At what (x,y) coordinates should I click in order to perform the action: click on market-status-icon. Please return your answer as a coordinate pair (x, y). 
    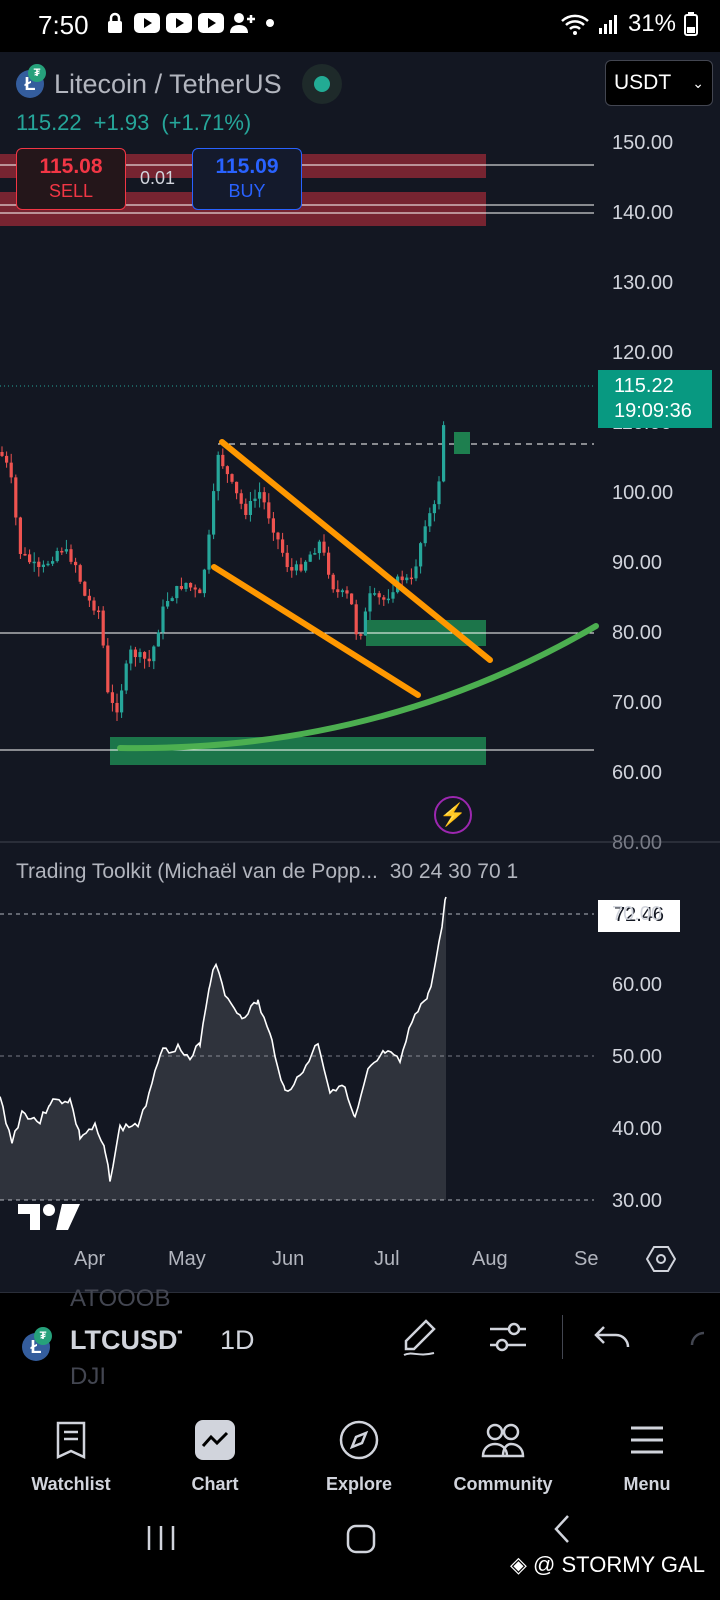
    Looking at the image, I should click on (321, 84).